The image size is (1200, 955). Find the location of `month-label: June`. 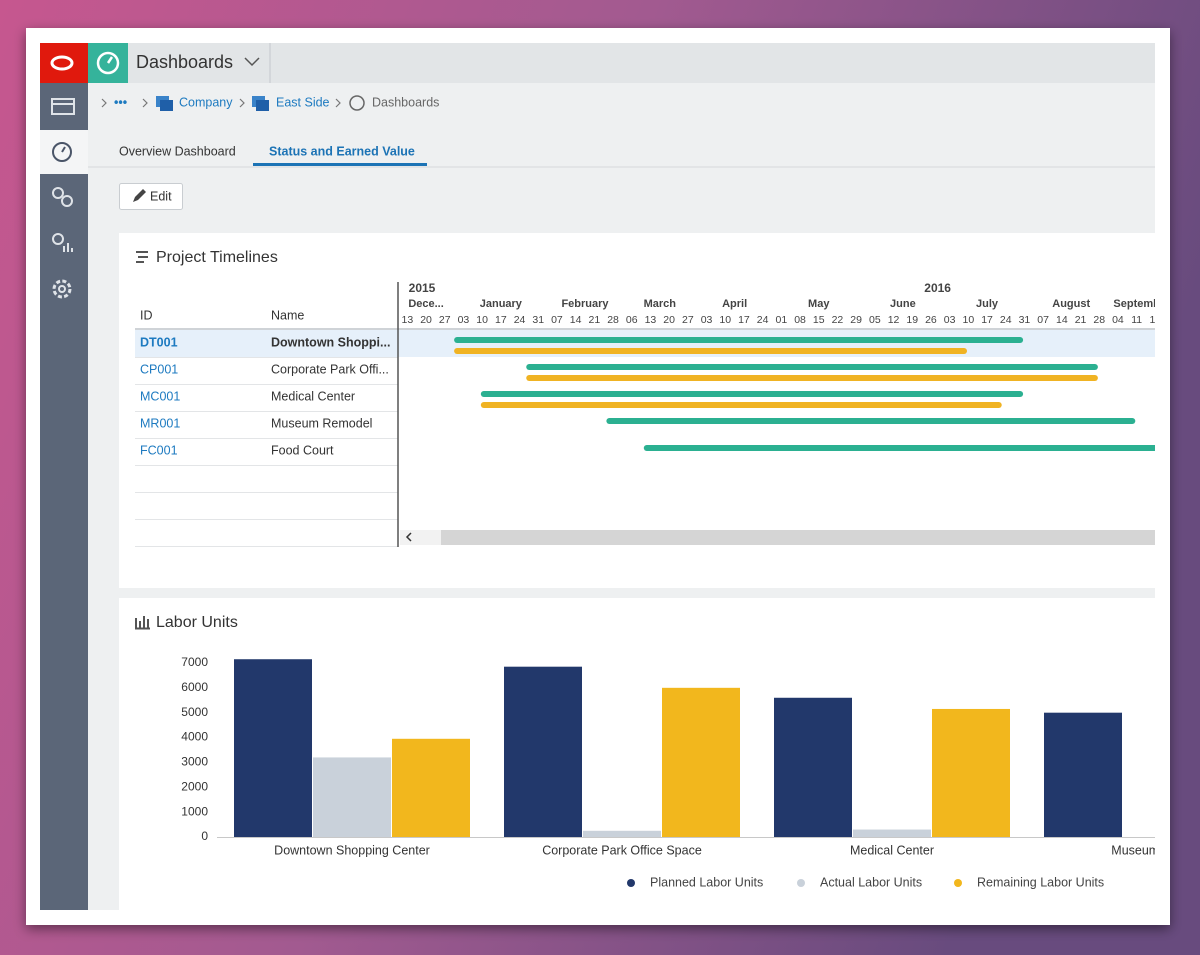

month-label: June is located at coordinates (903, 304).